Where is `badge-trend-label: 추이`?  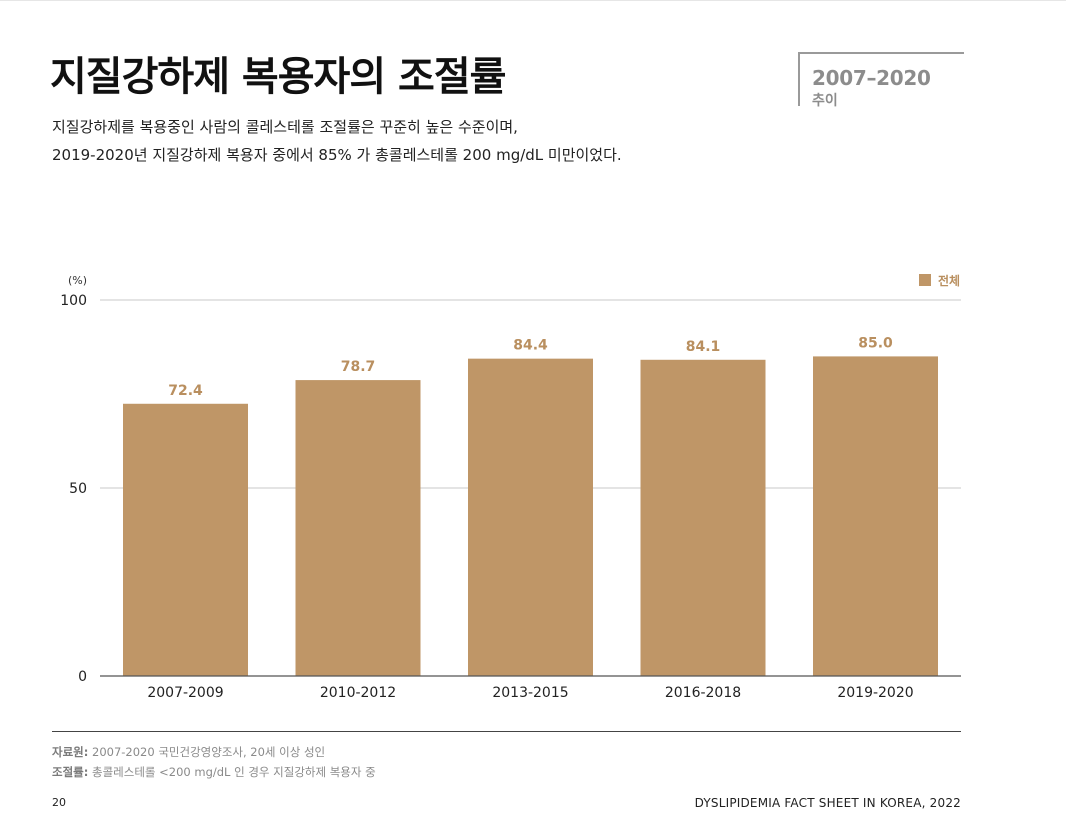
badge-trend-label: 추이 is located at coordinates (825, 101).